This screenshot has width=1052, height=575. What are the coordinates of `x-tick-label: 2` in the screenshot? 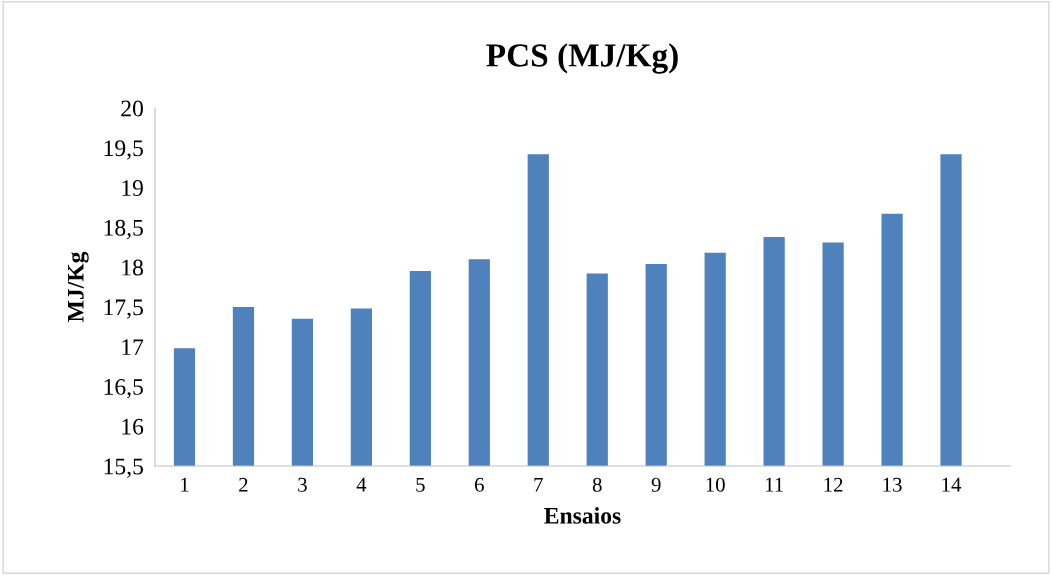 It's located at (243, 484).